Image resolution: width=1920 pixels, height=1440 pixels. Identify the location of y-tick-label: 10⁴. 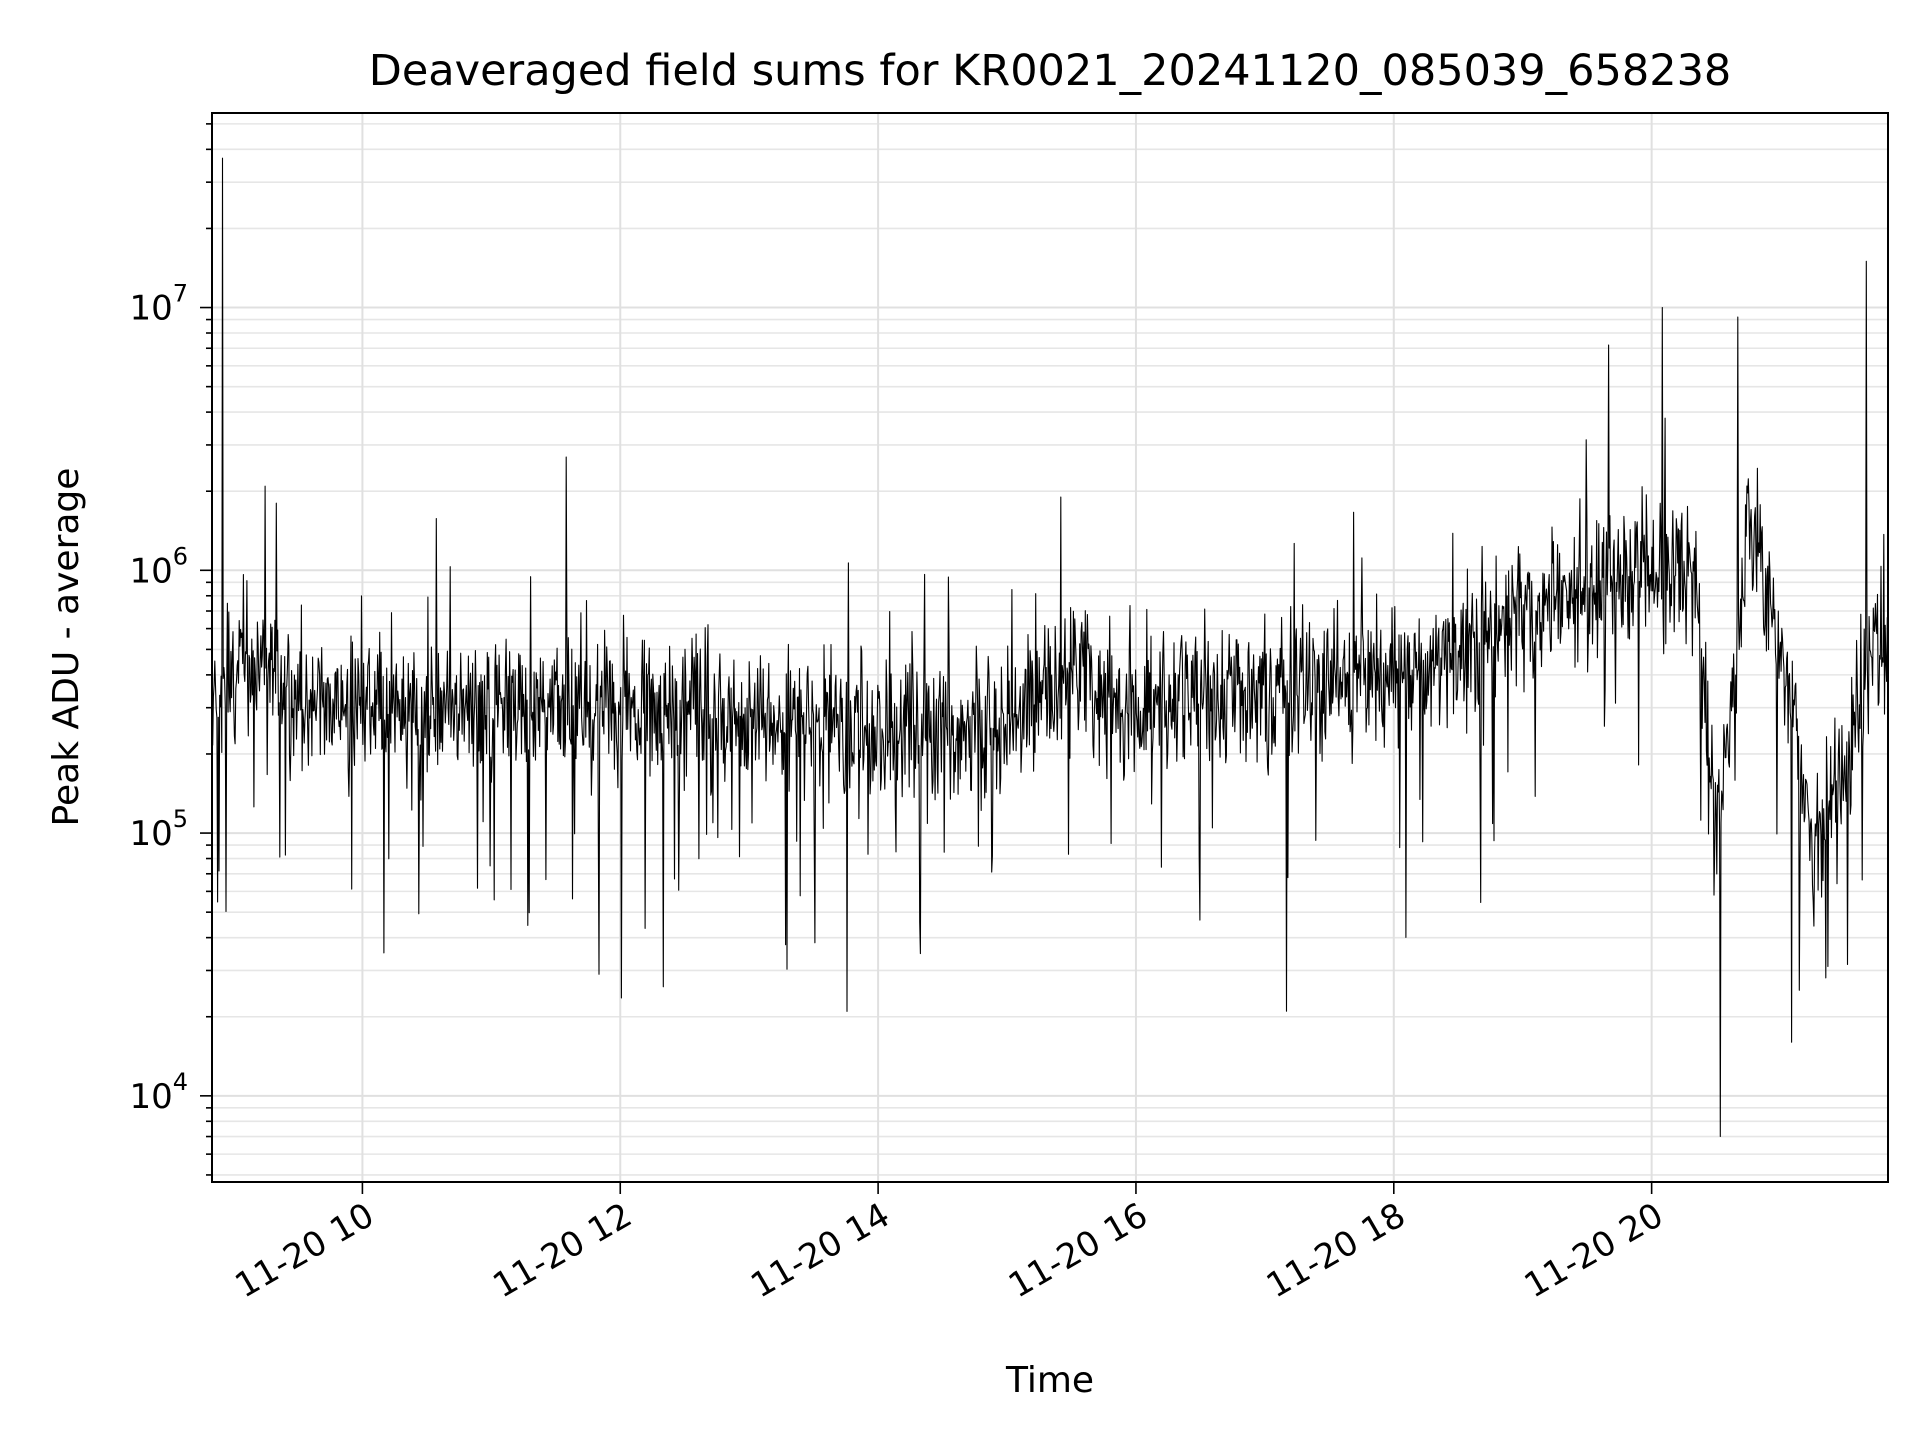
(158, 1092).